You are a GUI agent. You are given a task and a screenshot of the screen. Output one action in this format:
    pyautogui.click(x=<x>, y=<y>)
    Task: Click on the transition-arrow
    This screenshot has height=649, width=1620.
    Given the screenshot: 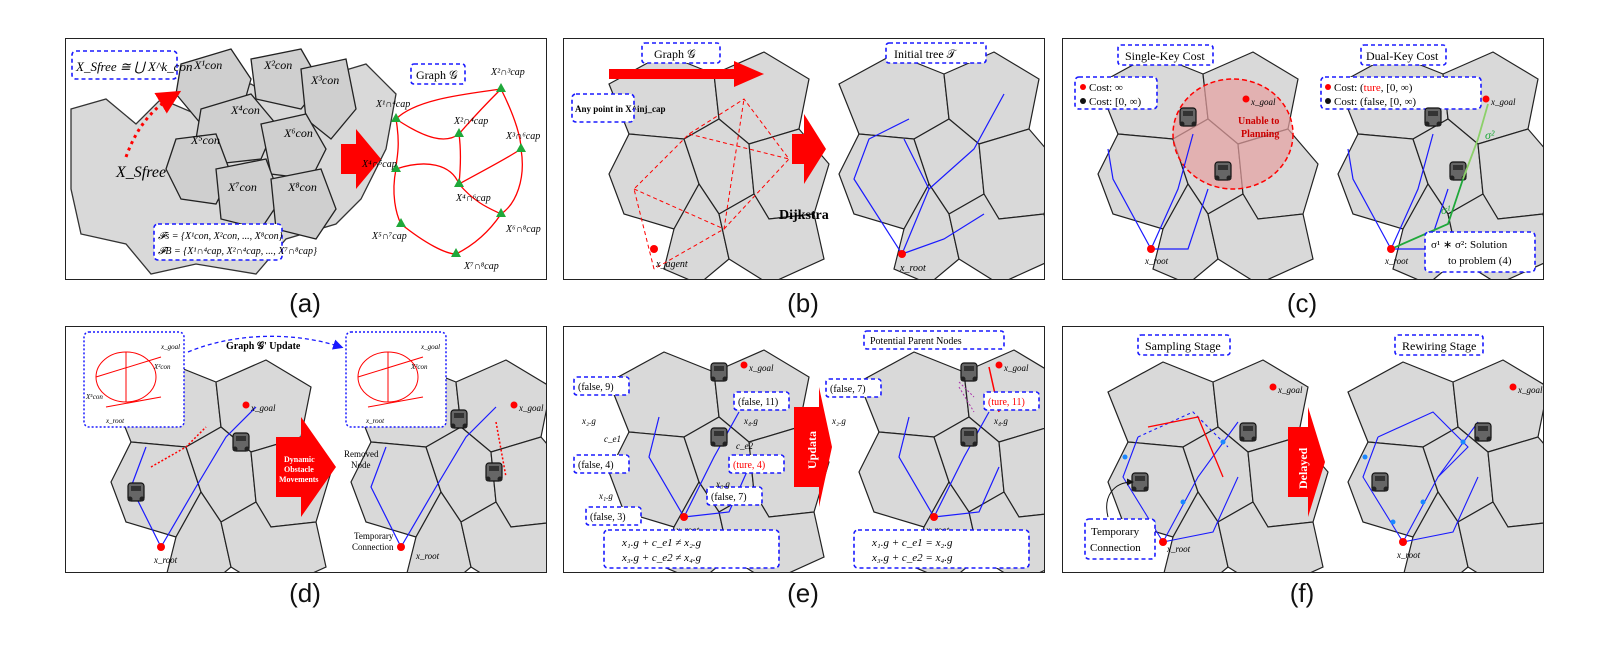 What is the action you would take?
    pyautogui.click(x=361, y=159)
    